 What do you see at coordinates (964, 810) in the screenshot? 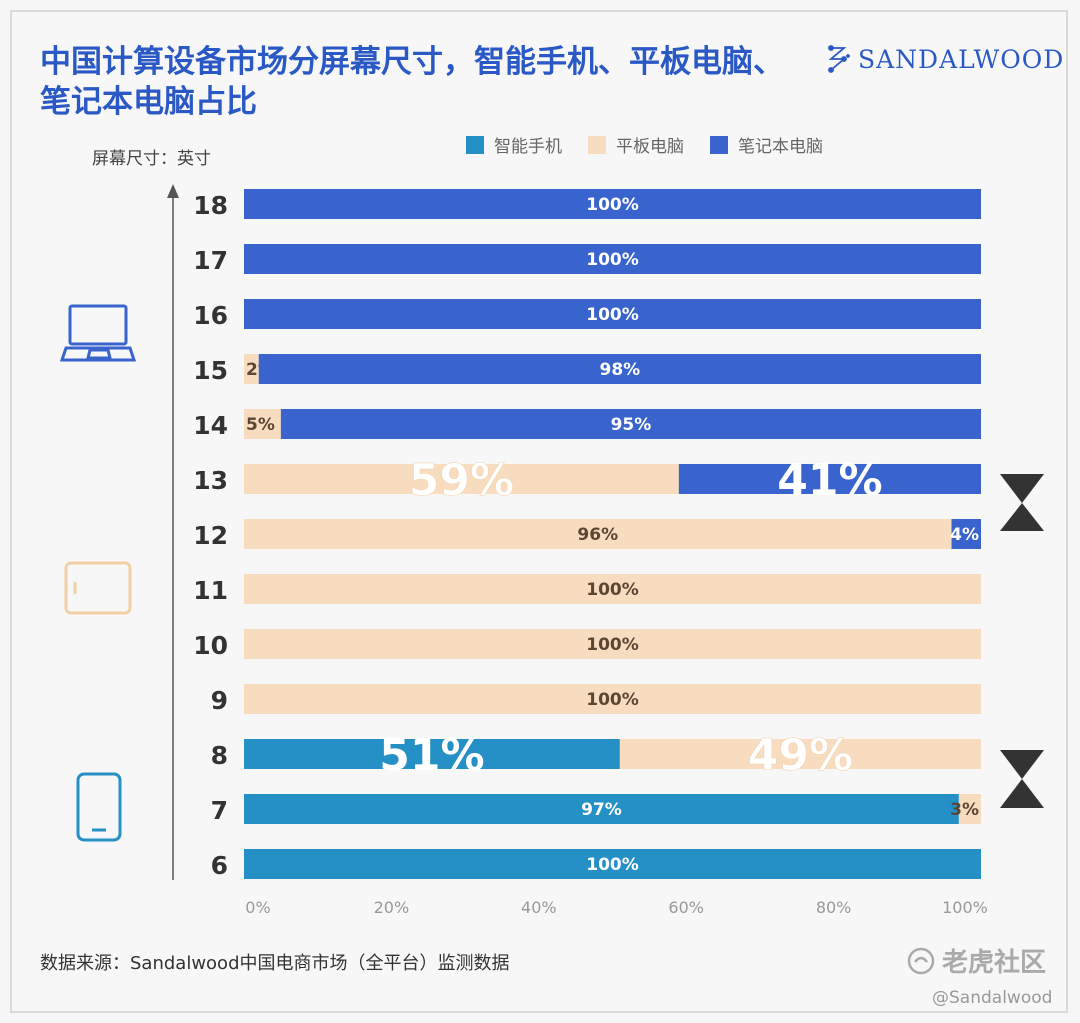
I see `data-label: 3%` at bounding box center [964, 810].